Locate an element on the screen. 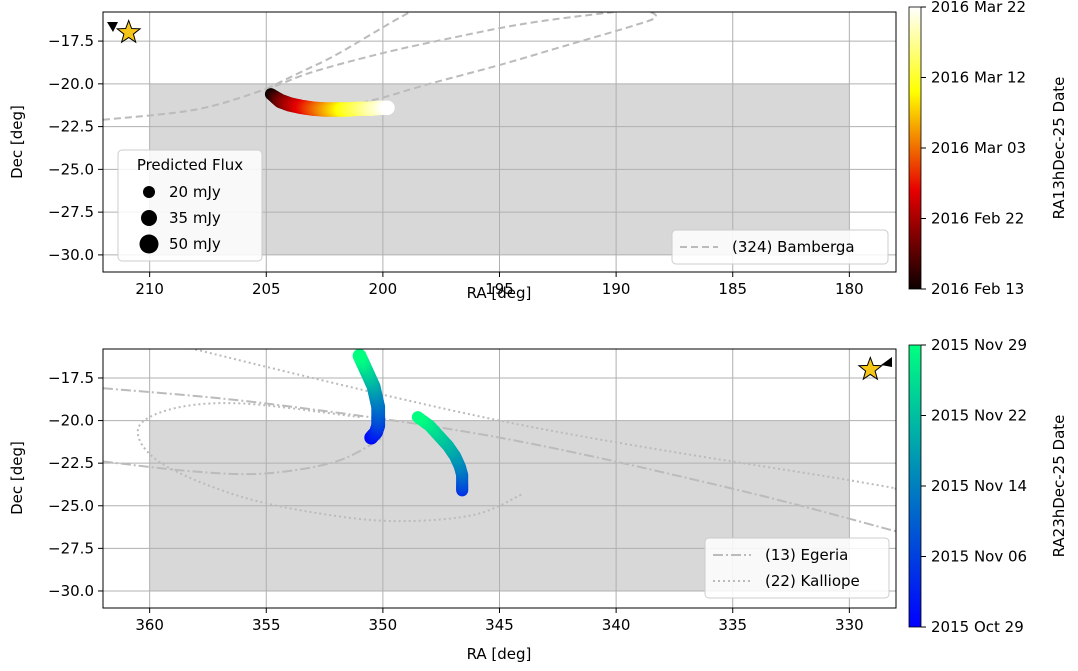 The width and height of the screenshot is (1078, 671). top-direction-arrow-icon is located at coordinates (112, 27).